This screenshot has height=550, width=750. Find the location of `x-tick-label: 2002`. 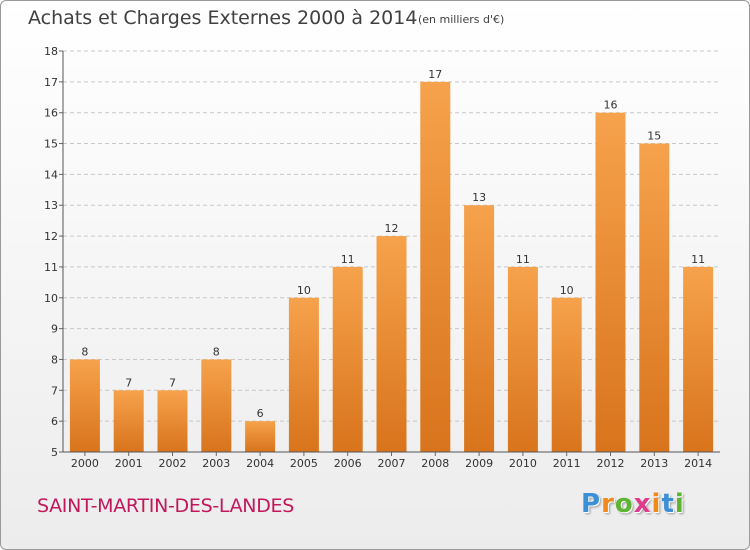

x-tick-label: 2002 is located at coordinates (173, 463).